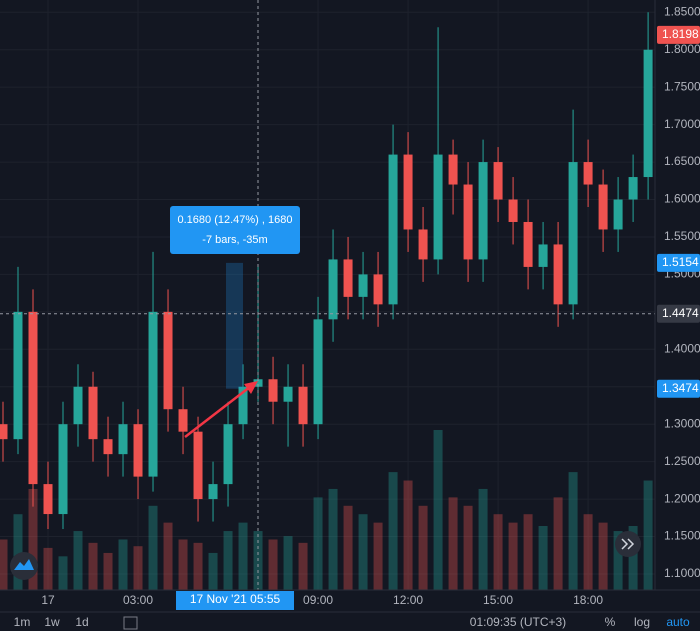  What do you see at coordinates (682, 536) in the screenshot?
I see `y-tick-label: 1.1500` at bounding box center [682, 536].